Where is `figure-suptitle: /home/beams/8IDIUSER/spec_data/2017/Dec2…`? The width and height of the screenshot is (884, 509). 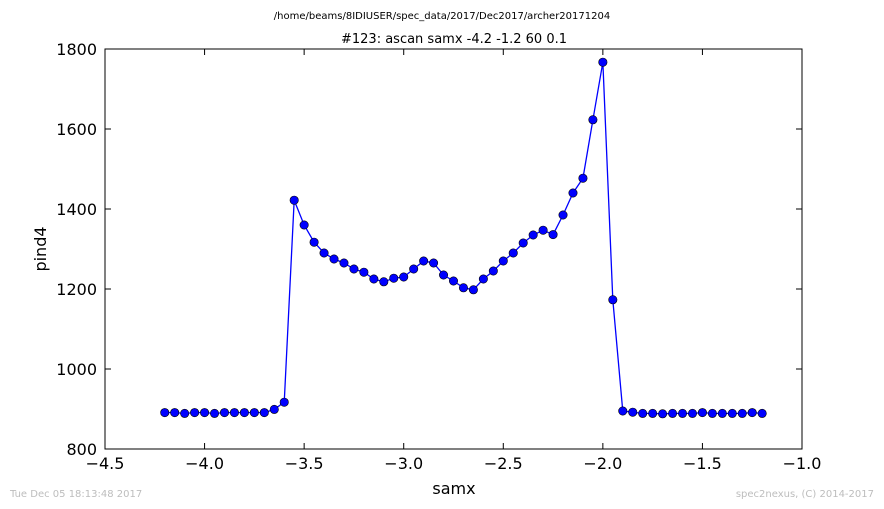
figure-suptitle: /home/beams/8IDIUSER/spec_data/2017/Dec2… is located at coordinates (442, 16).